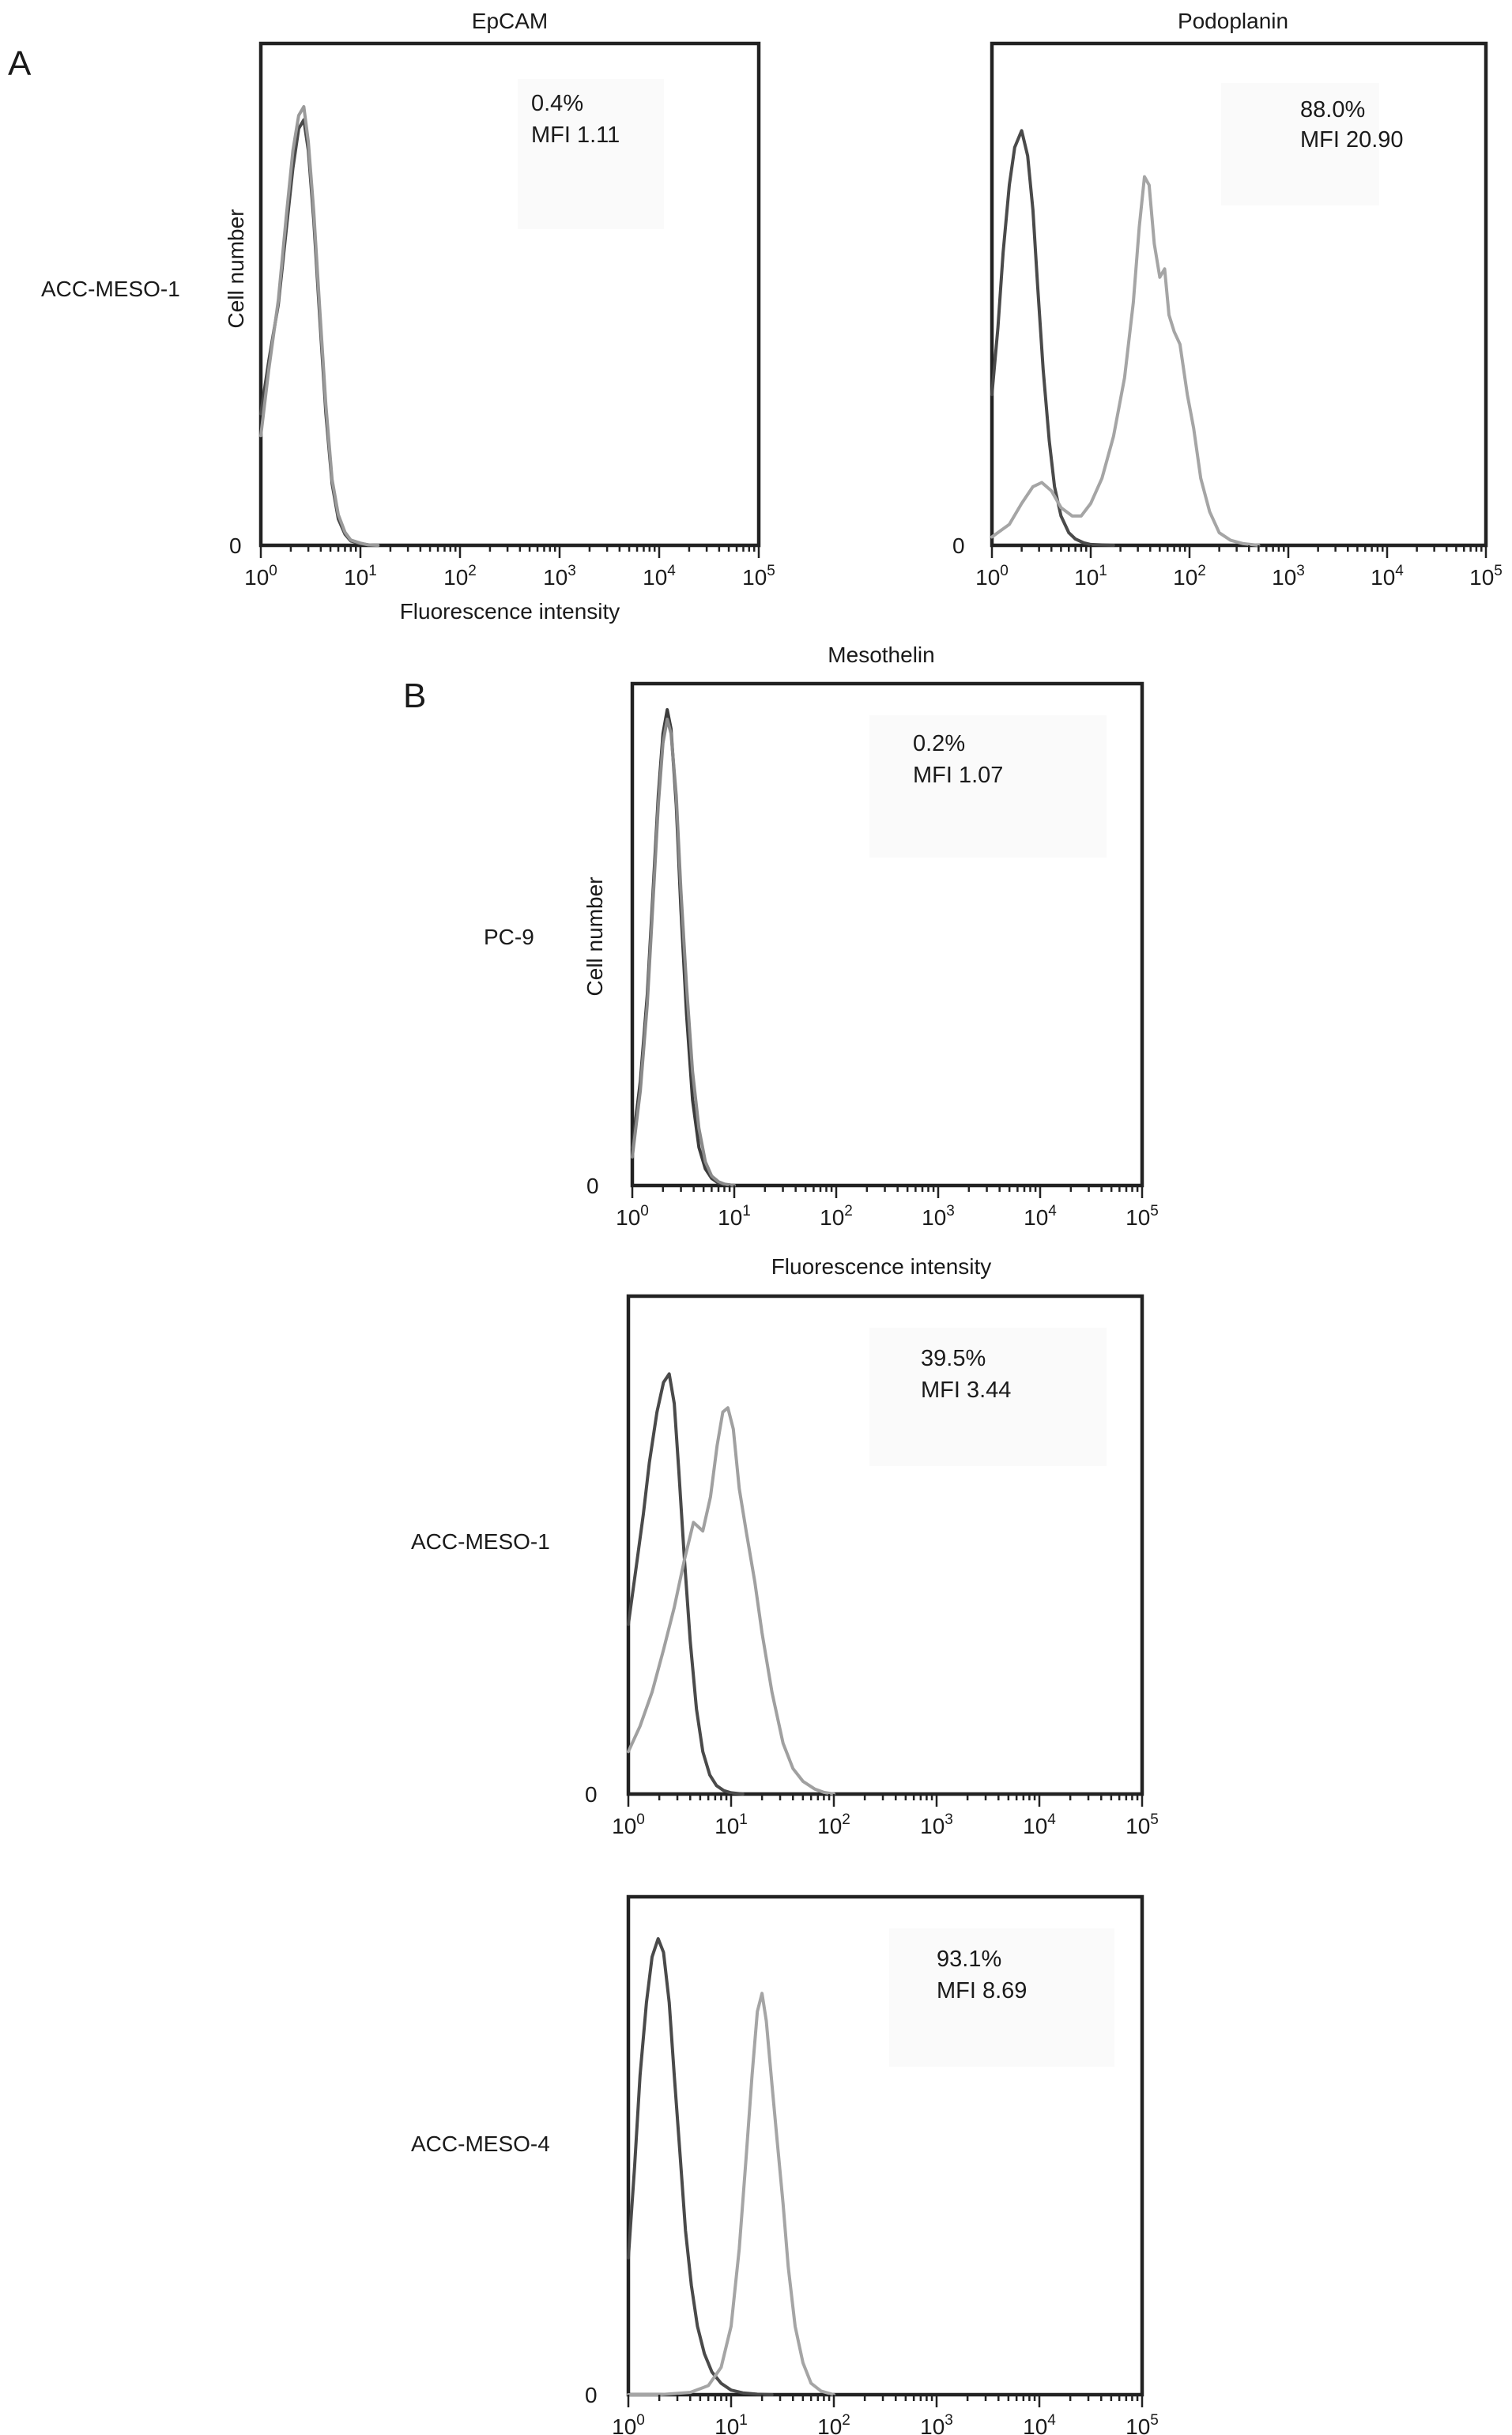 This screenshot has width=1512, height=2435. I want to click on mfi-value: MFI 3.44, so click(966, 1390).